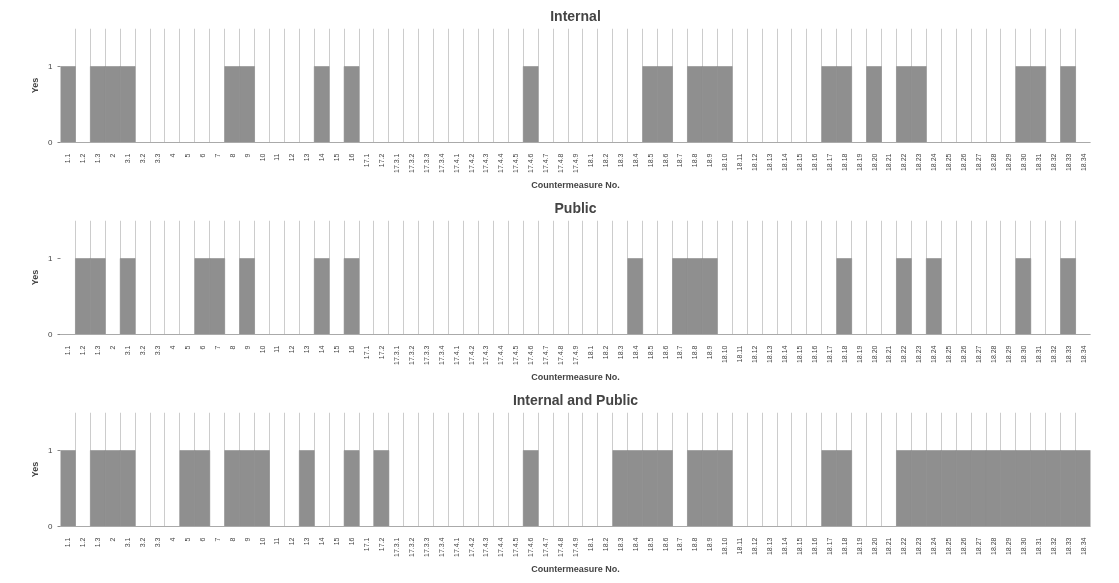 This screenshot has height=583, width=1119. Describe the element at coordinates (575, 15) in the screenshot. I see `chart-title: Internal` at that location.